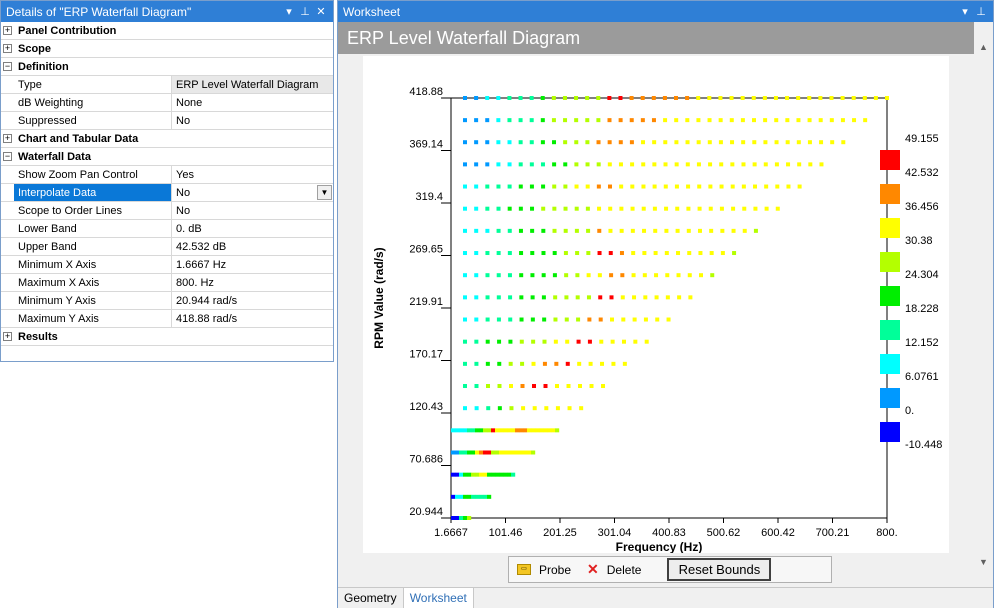 The height and width of the screenshot is (608, 994). Describe the element at coordinates (167, 193) in the screenshot. I see `property-row: Interpolate Data No ▼` at that location.